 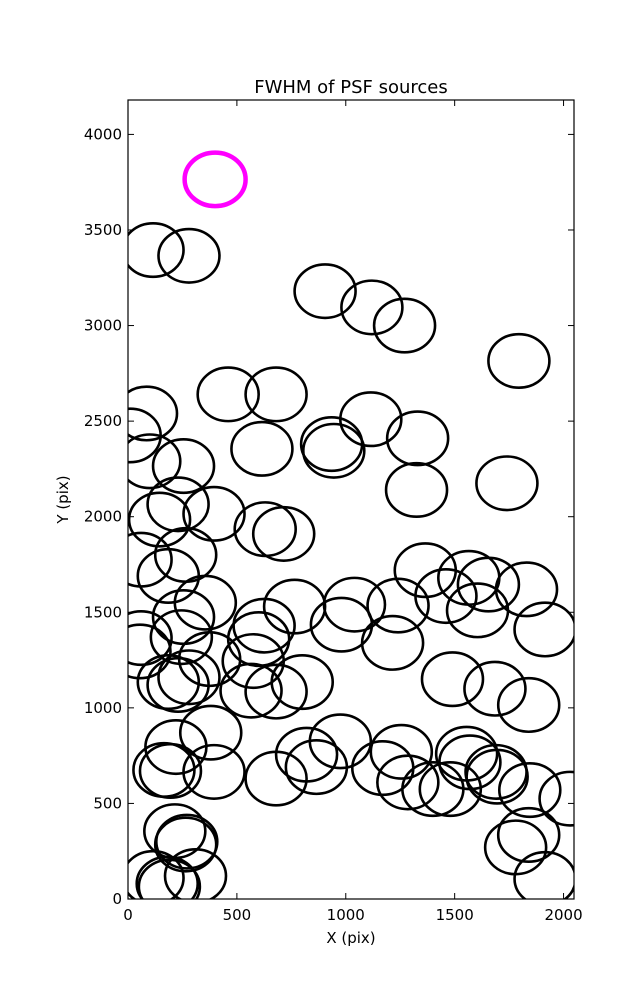 What do you see at coordinates (563, 915) in the screenshot?
I see `x-tick-label: 2000` at bounding box center [563, 915].